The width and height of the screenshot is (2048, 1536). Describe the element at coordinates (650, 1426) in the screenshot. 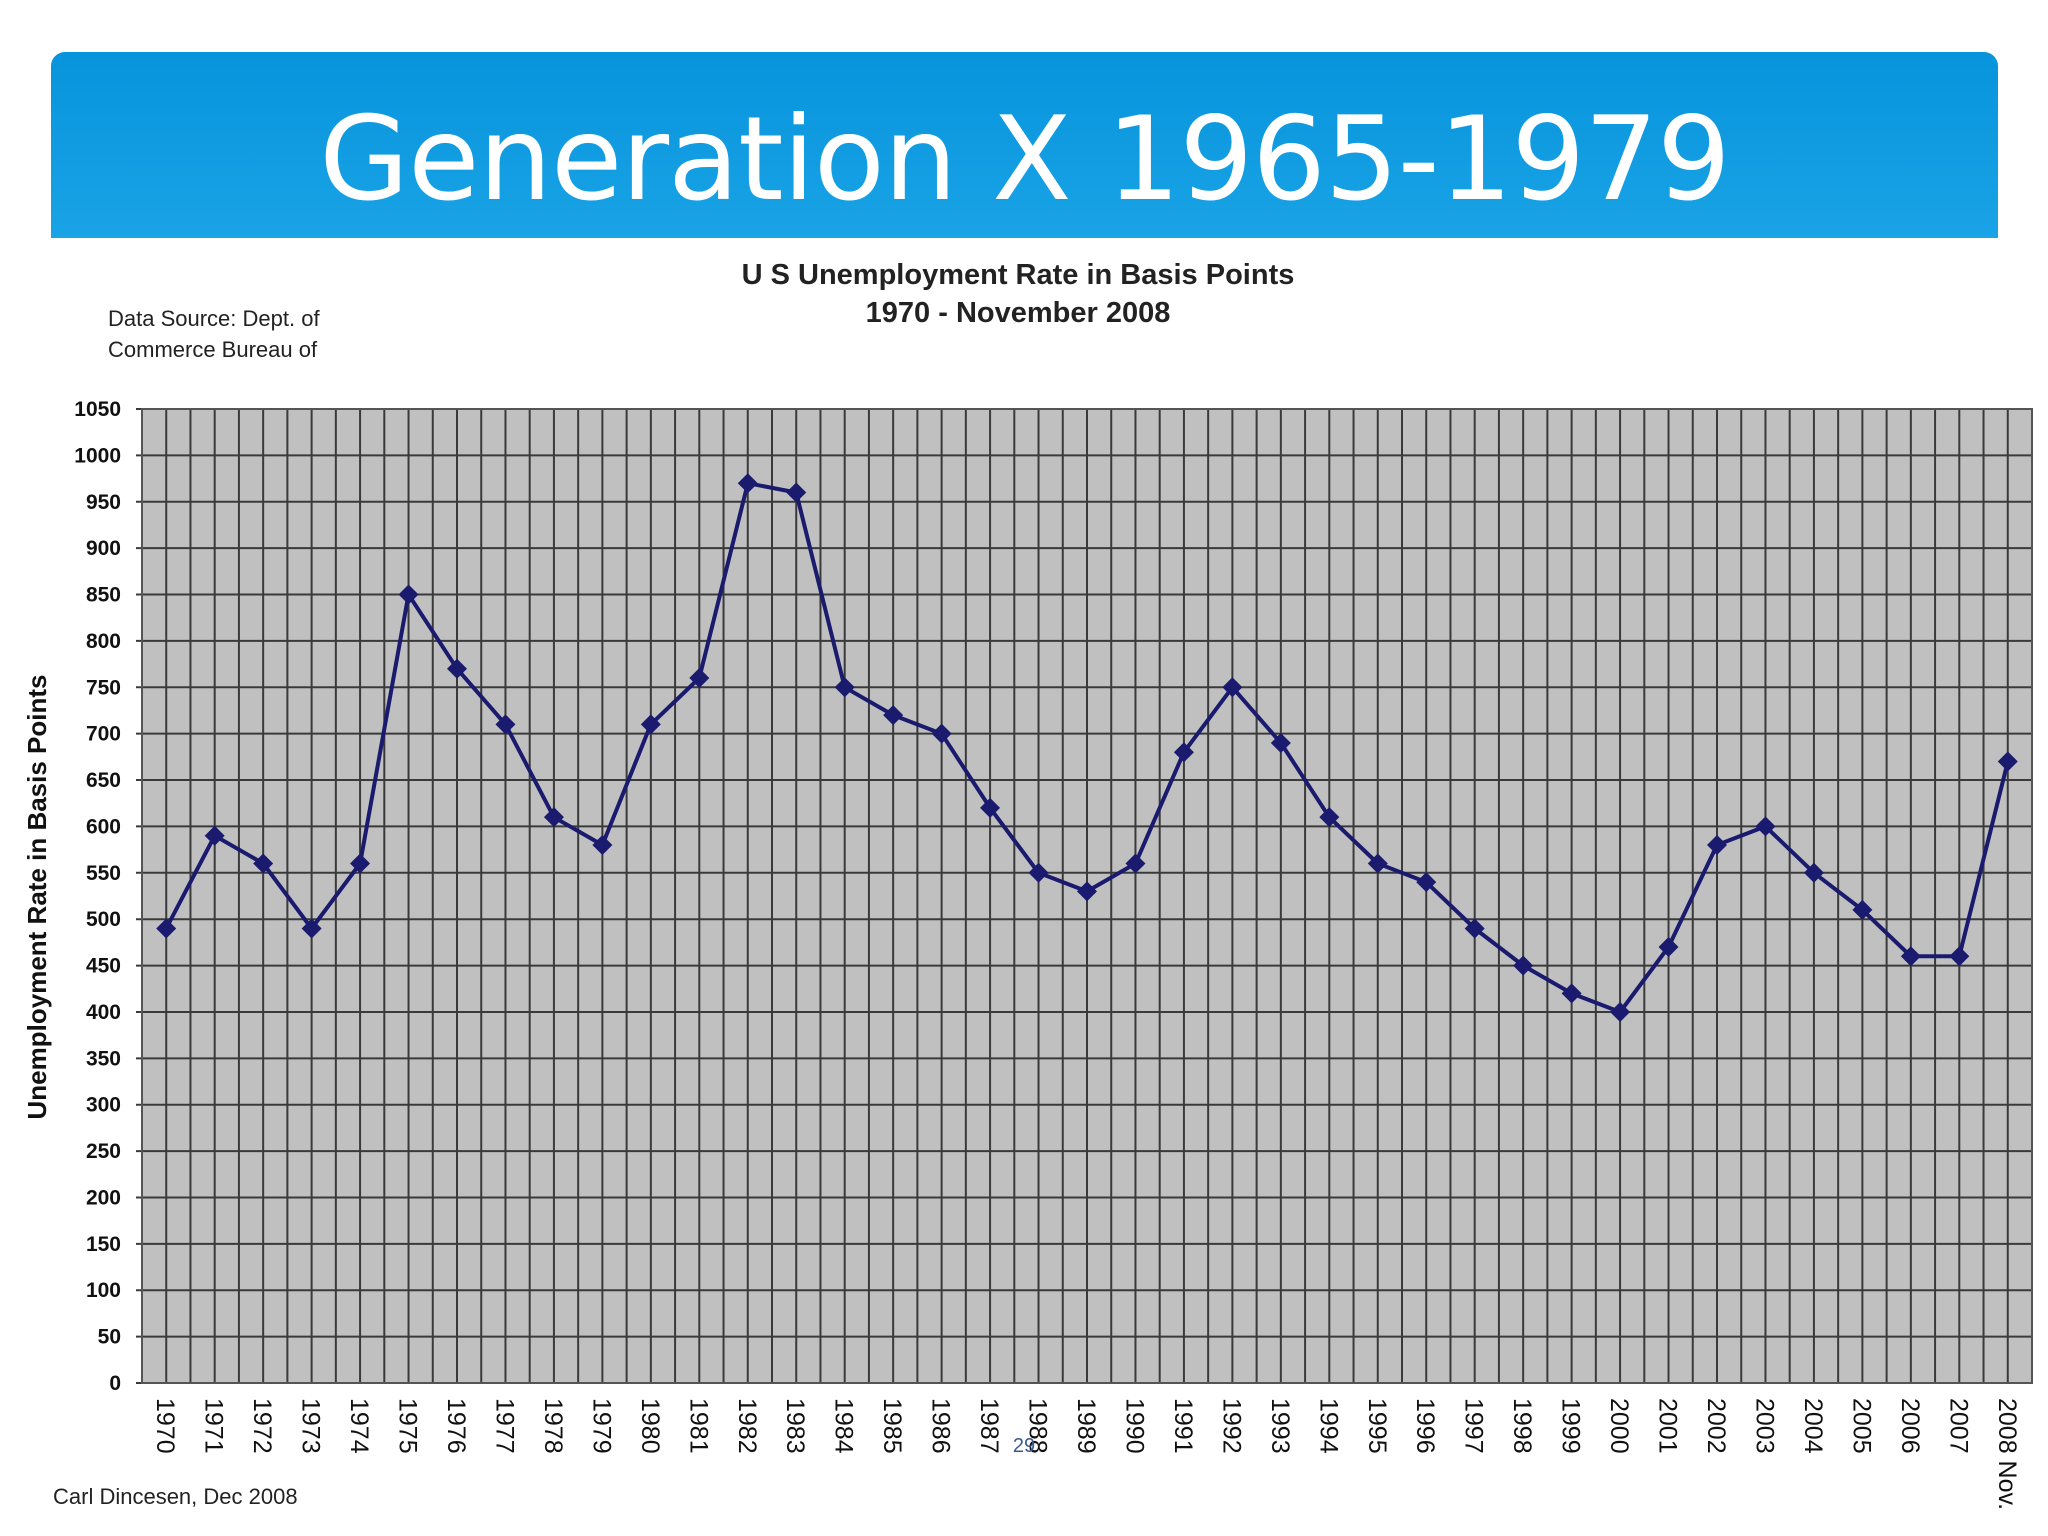

I see `x-tick-label: 1980` at that location.